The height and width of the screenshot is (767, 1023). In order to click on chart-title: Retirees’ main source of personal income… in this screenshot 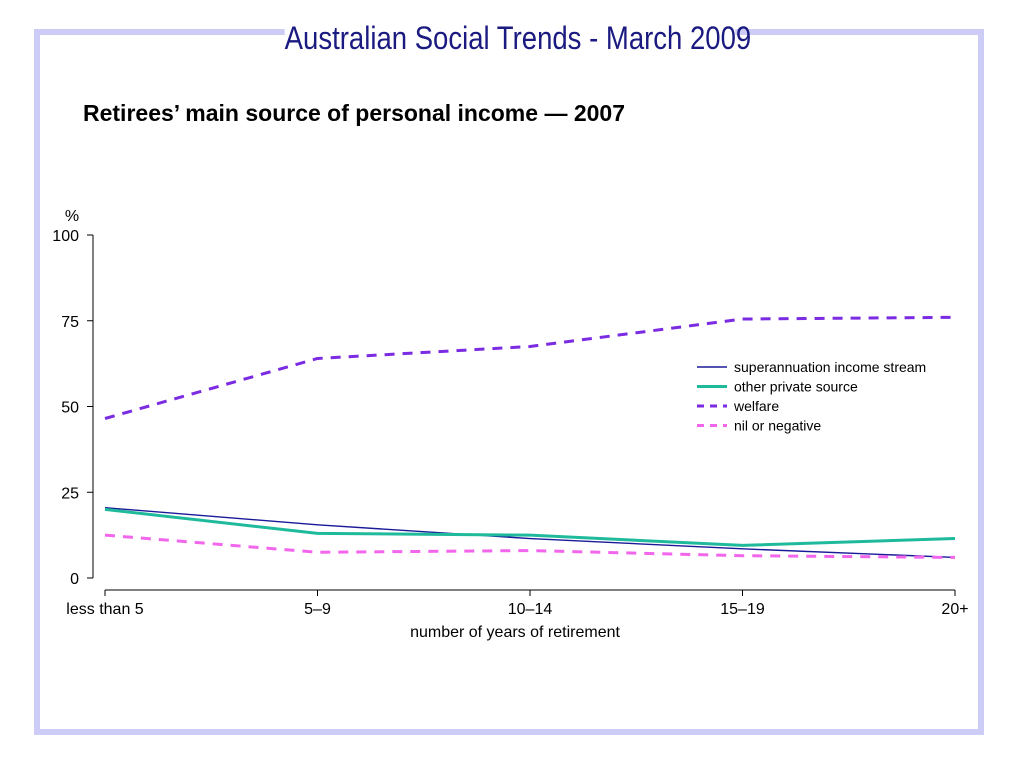, I will do `click(354, 113)`.